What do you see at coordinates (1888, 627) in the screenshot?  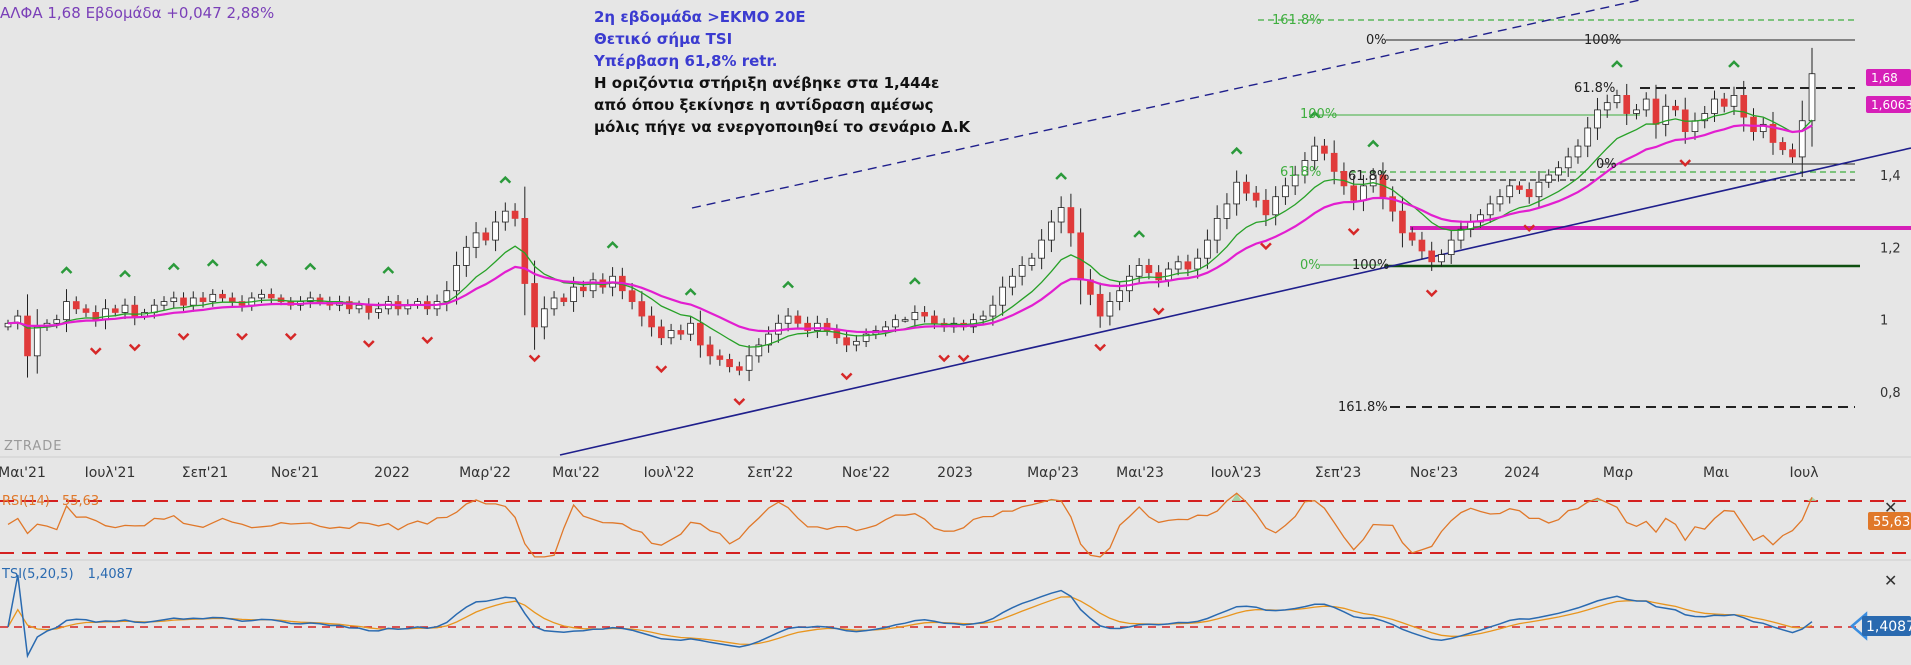 I see `tsi-value: 1,4087` at bounding box center [1888, 627].